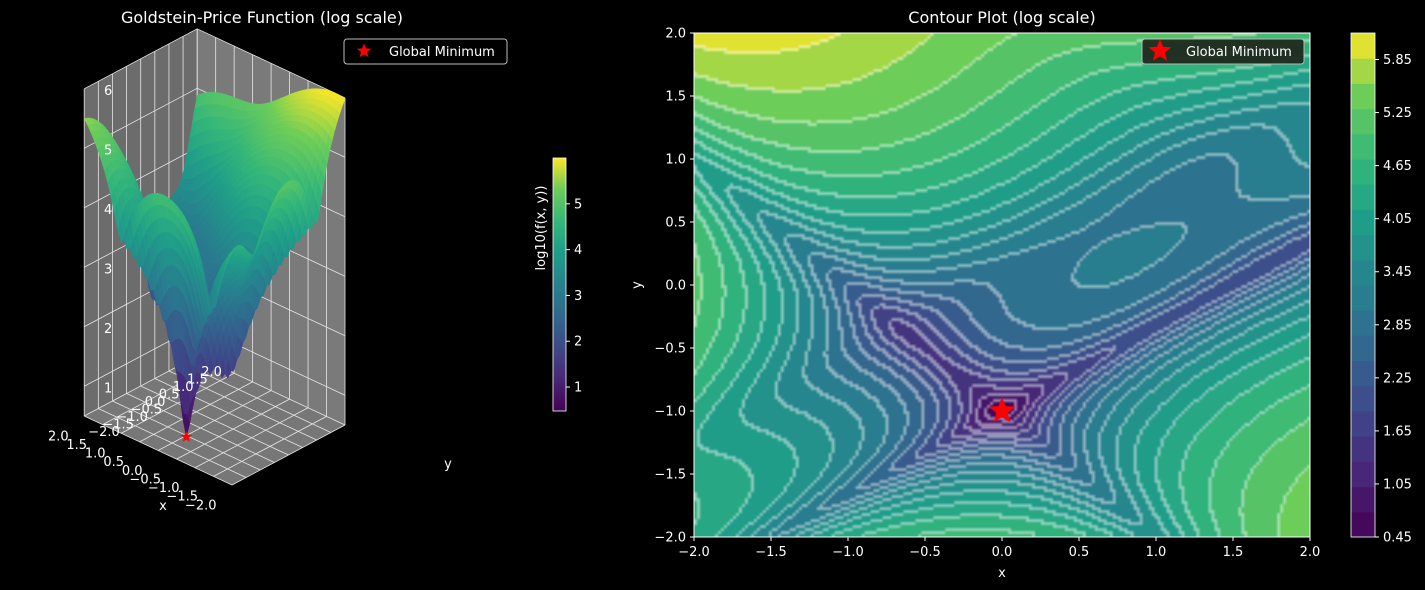 This screenshot has width=1425, height=590. I want to click on surface-x-tick: −1.5, so click(182, 497).